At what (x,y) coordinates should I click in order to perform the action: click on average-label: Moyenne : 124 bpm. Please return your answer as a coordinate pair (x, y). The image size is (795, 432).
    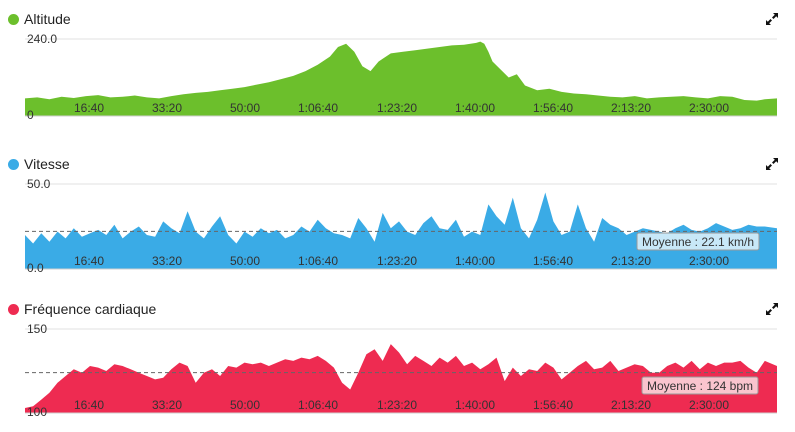
    Looking at the image, I should click on (700, 386).